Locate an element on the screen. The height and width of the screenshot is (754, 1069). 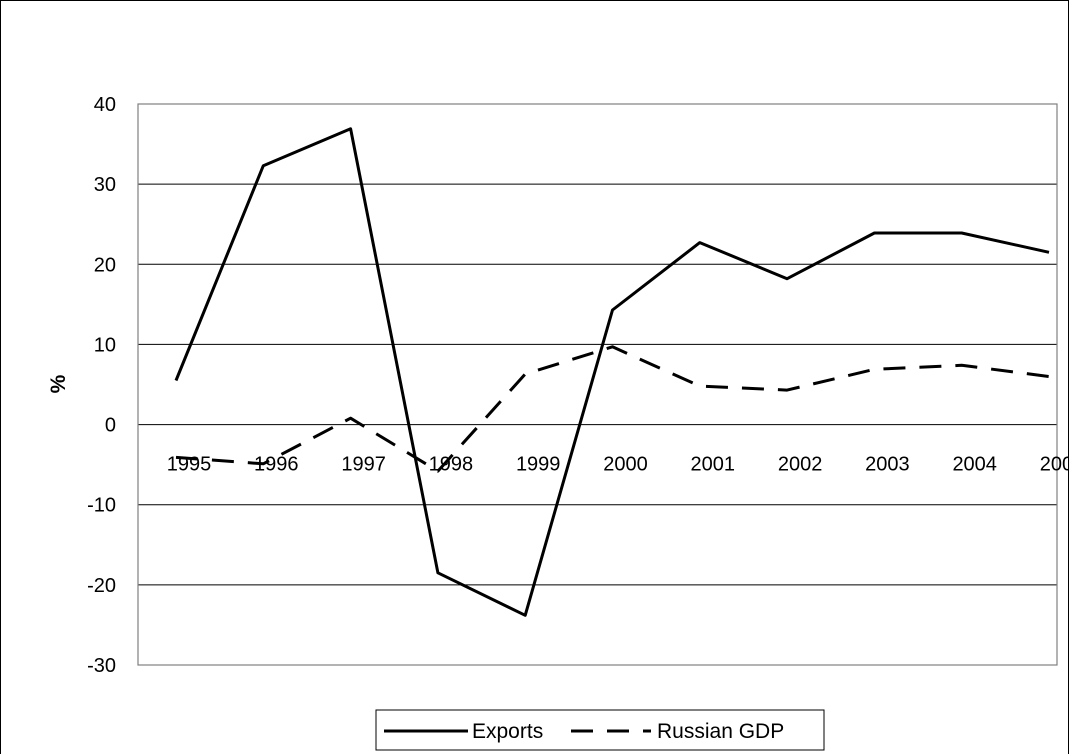
y-tick-label: 0 is located at coordinates (110, 426).